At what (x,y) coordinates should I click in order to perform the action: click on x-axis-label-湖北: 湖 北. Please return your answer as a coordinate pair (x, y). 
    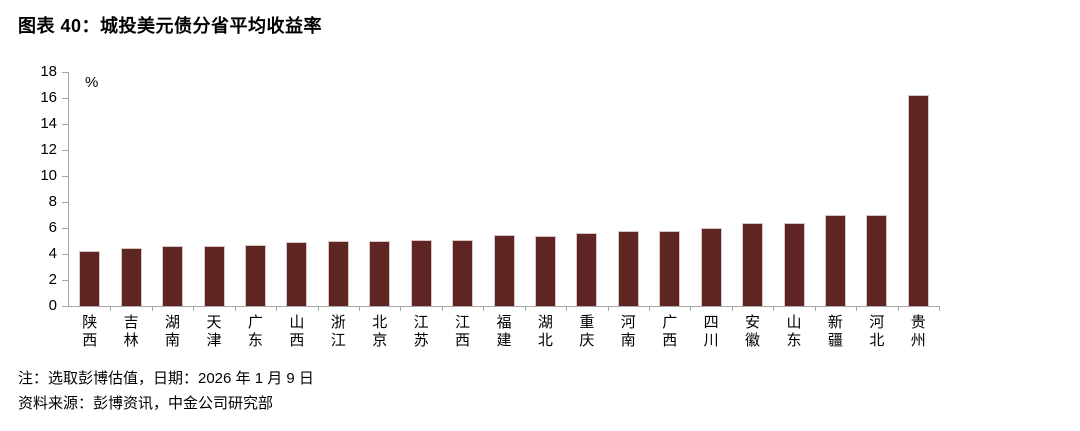
    Looking at the image, I should click on (545, 331).